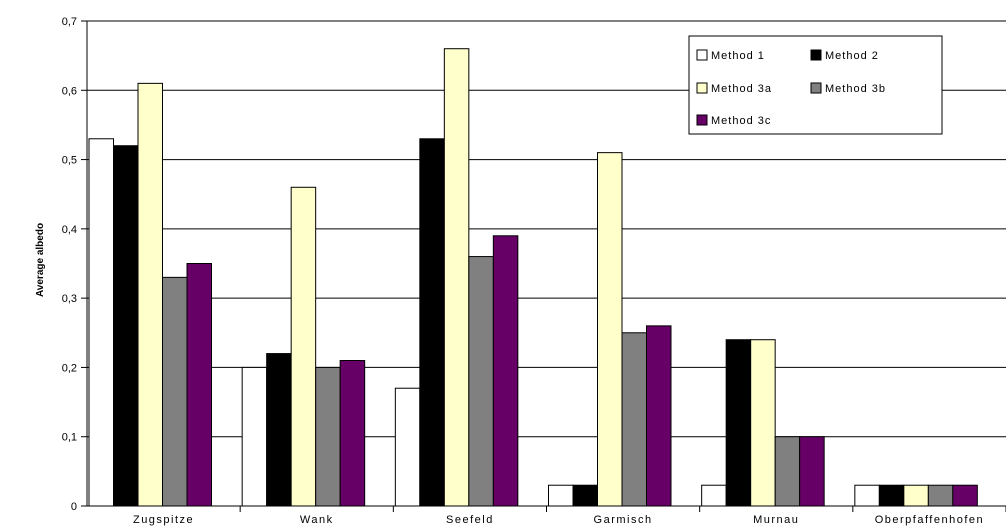 The width and height of the screenshot is (1006, 530). What do you see at coordinates (812, 471) in the screenshot?
I see `bar-method-3c-murnau` at bounding box center [812, 471].